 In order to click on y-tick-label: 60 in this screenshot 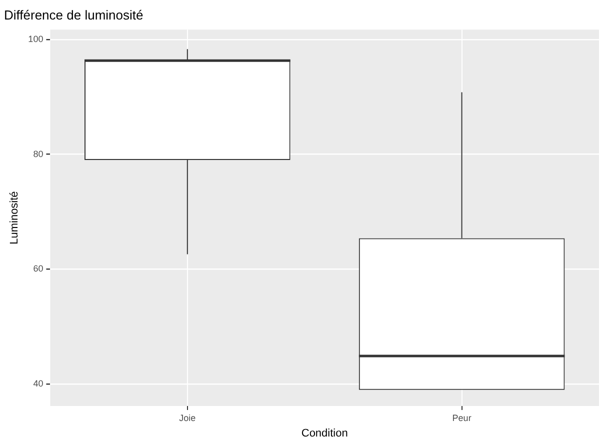, I will do `click(38, 269)`.